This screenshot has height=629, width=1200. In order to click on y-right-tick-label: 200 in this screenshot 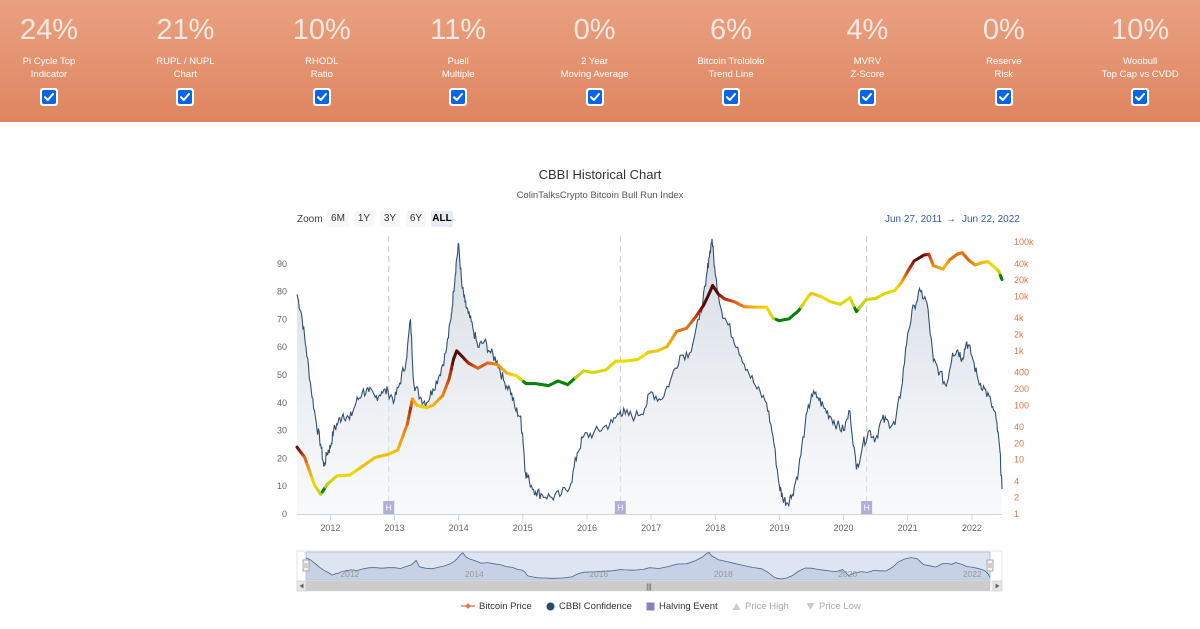, I will do `click(1021, 389)`.